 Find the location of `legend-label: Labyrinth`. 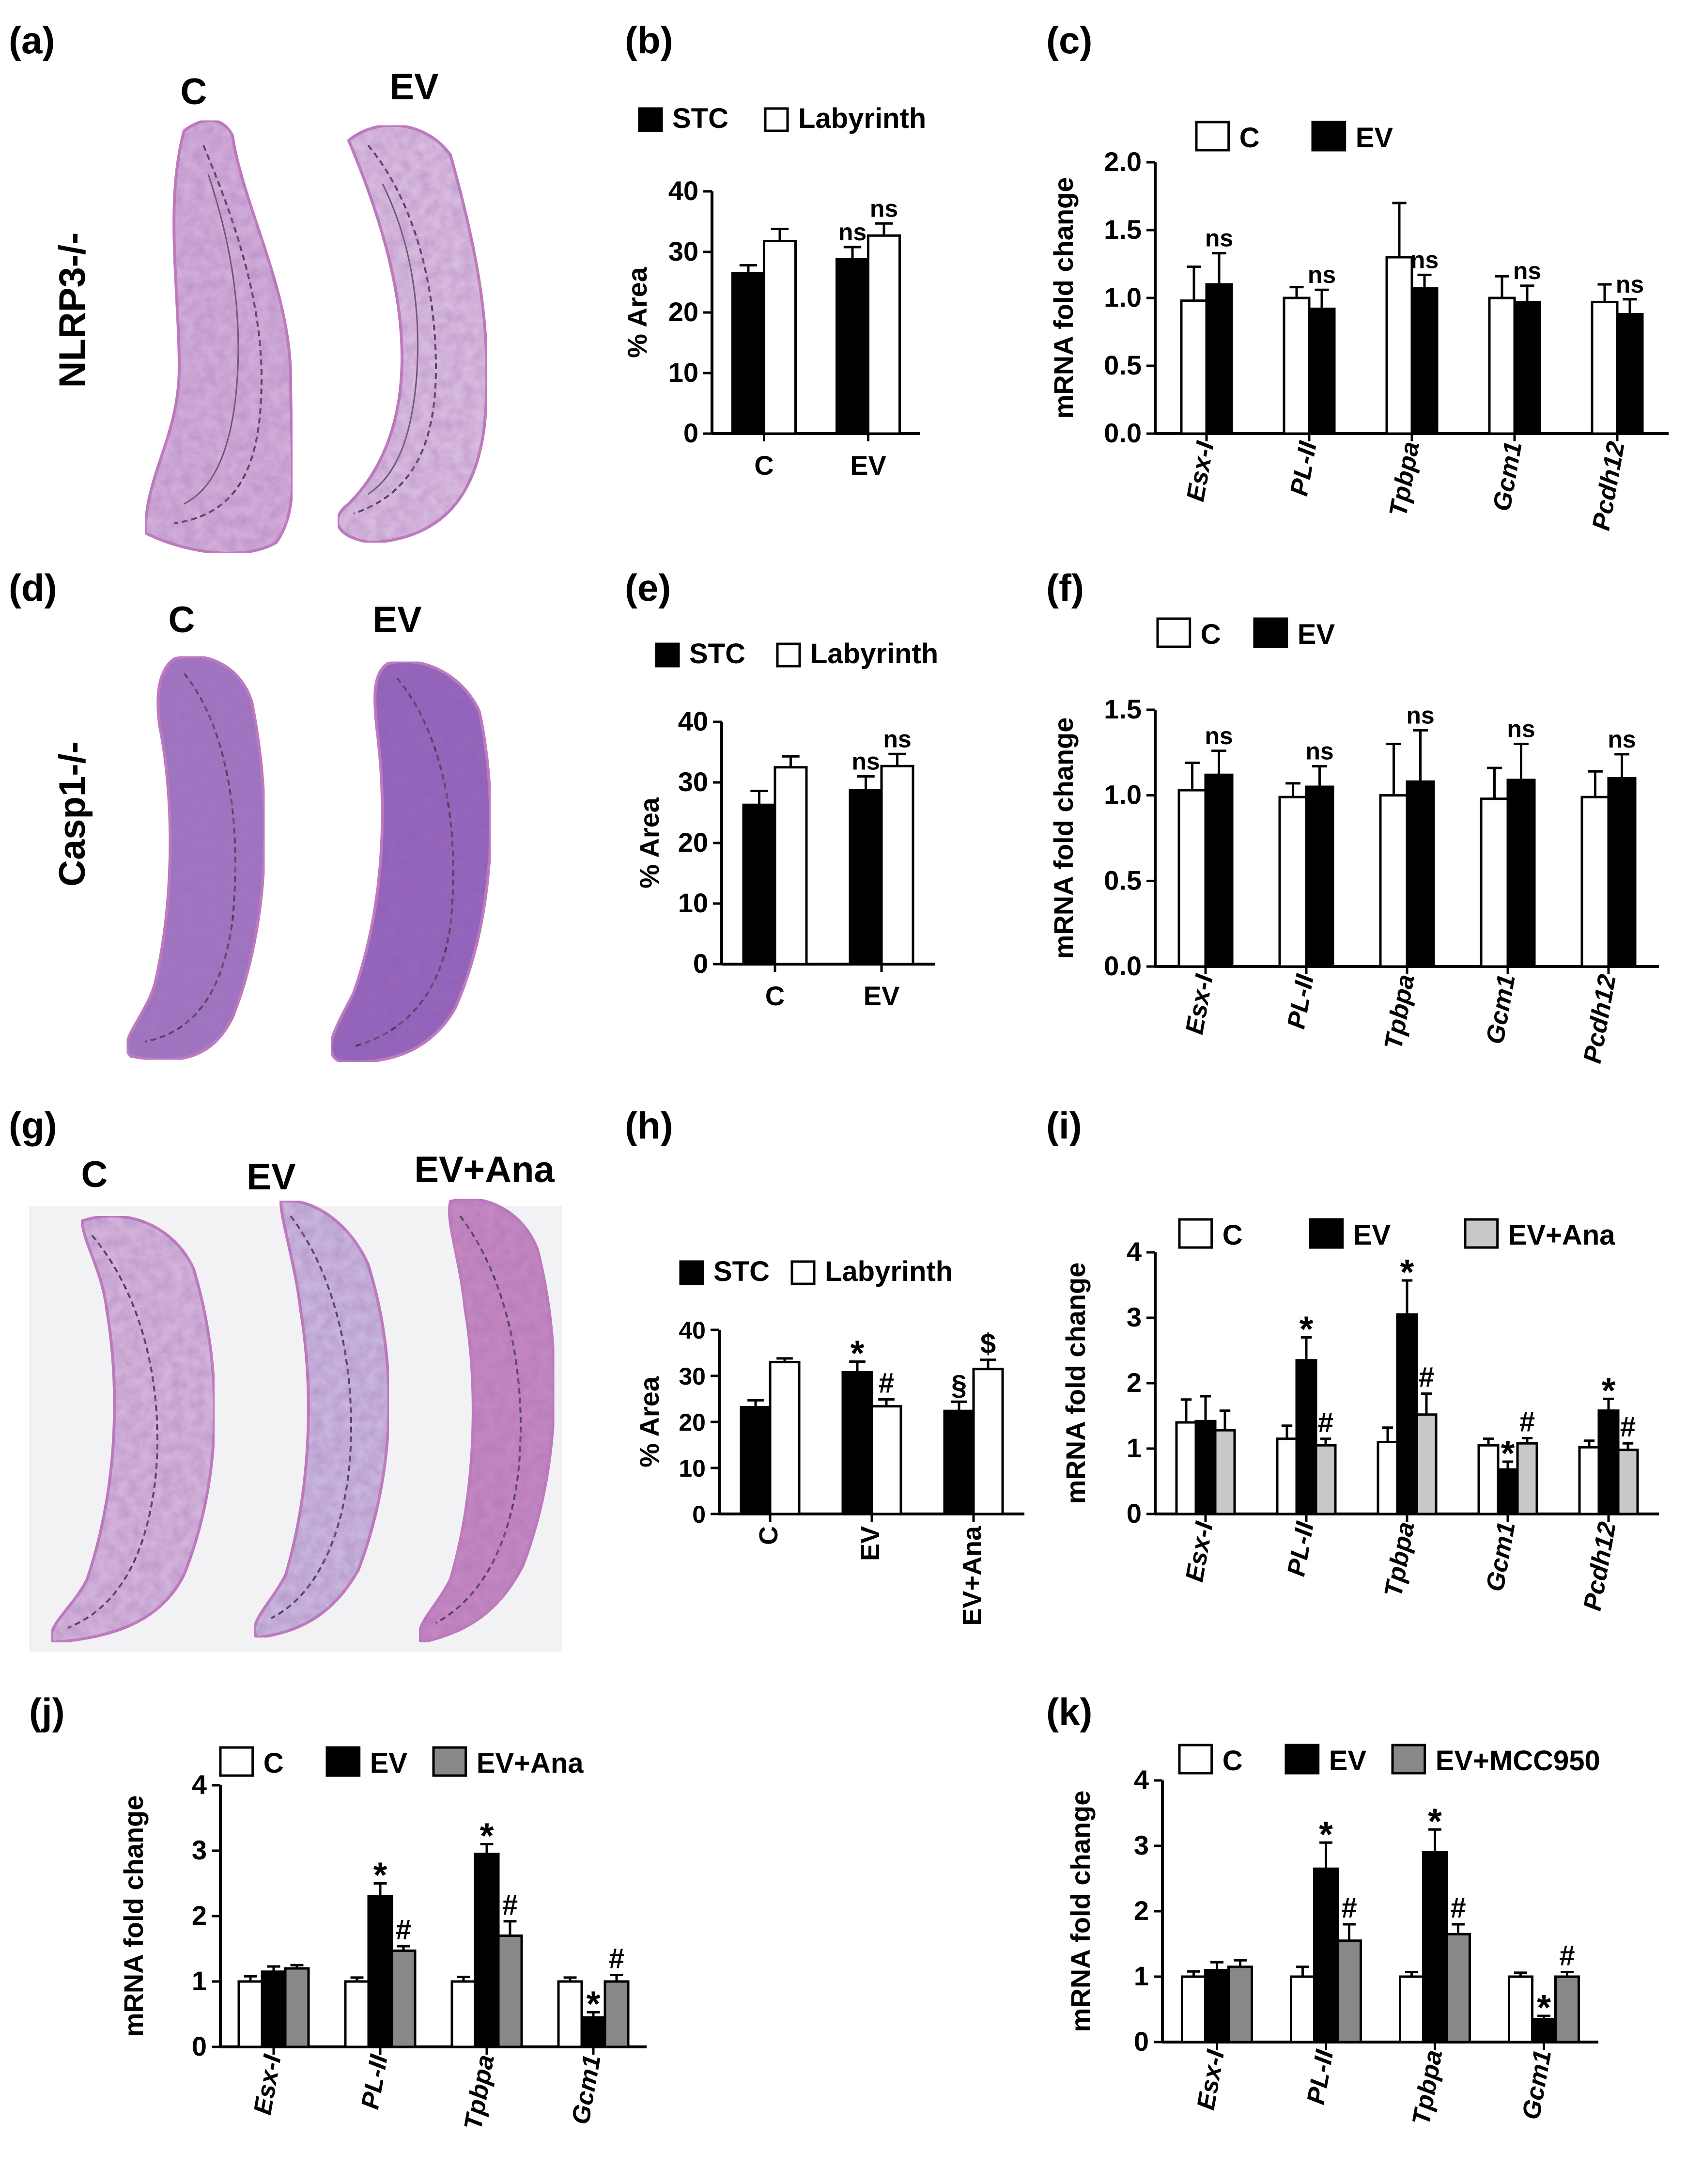

legend-label: Labyrinth is located at coordinates (862, 119).